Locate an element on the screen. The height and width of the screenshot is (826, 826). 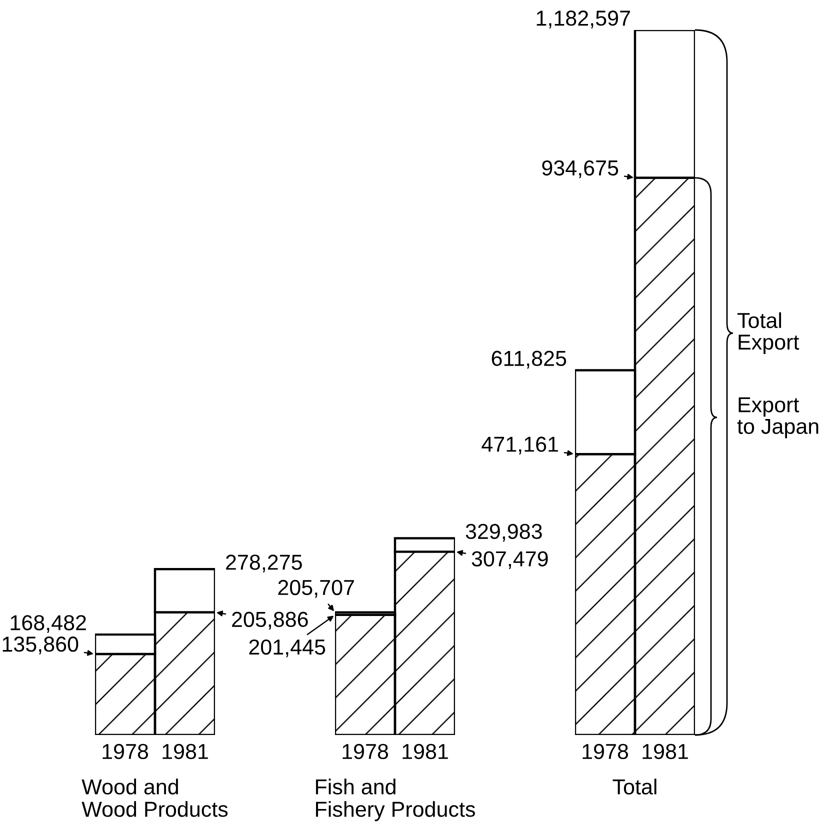
total-label: 278,275 is located at coordinates (264, 563).